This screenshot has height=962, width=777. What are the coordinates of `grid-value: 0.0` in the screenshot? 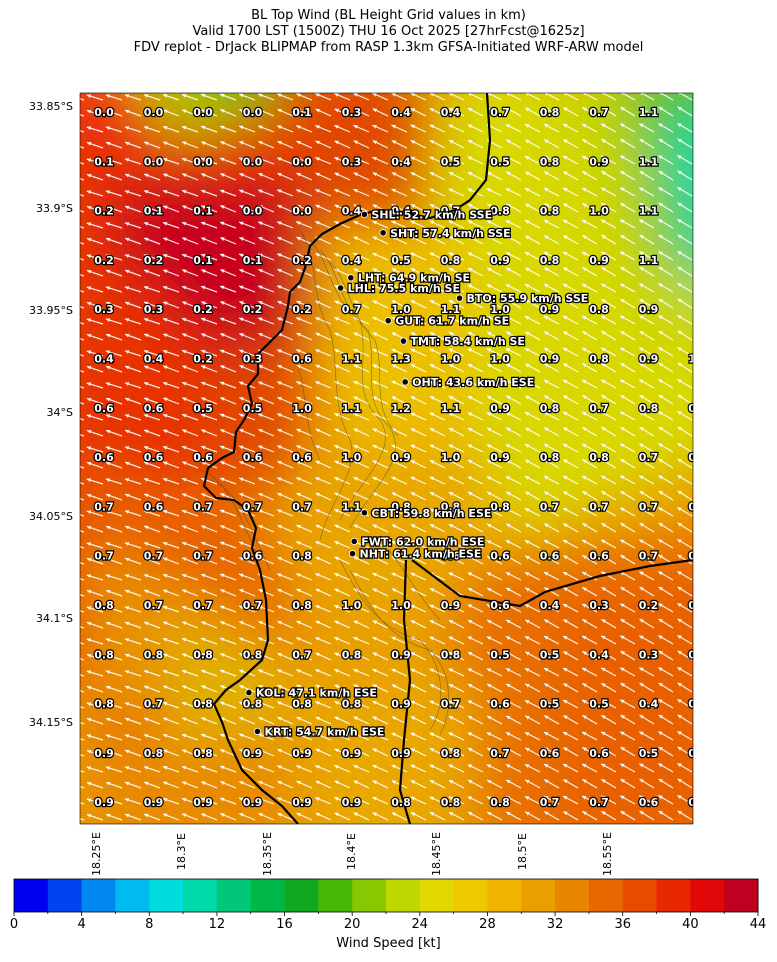 It's located at (104, 112).